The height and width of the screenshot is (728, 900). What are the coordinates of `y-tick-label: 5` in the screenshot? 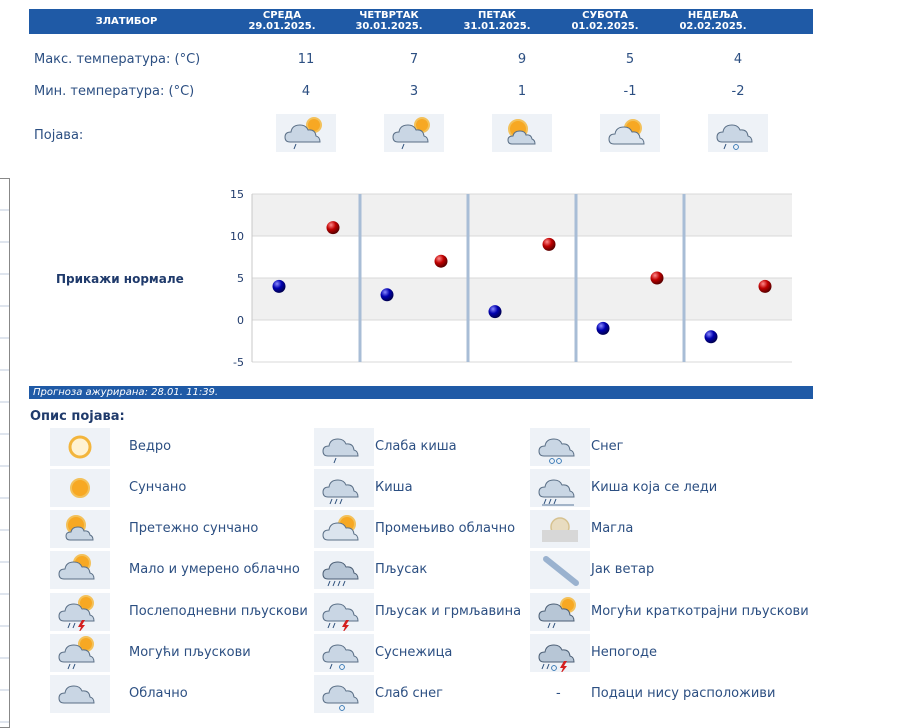 It's located at (240, 278).